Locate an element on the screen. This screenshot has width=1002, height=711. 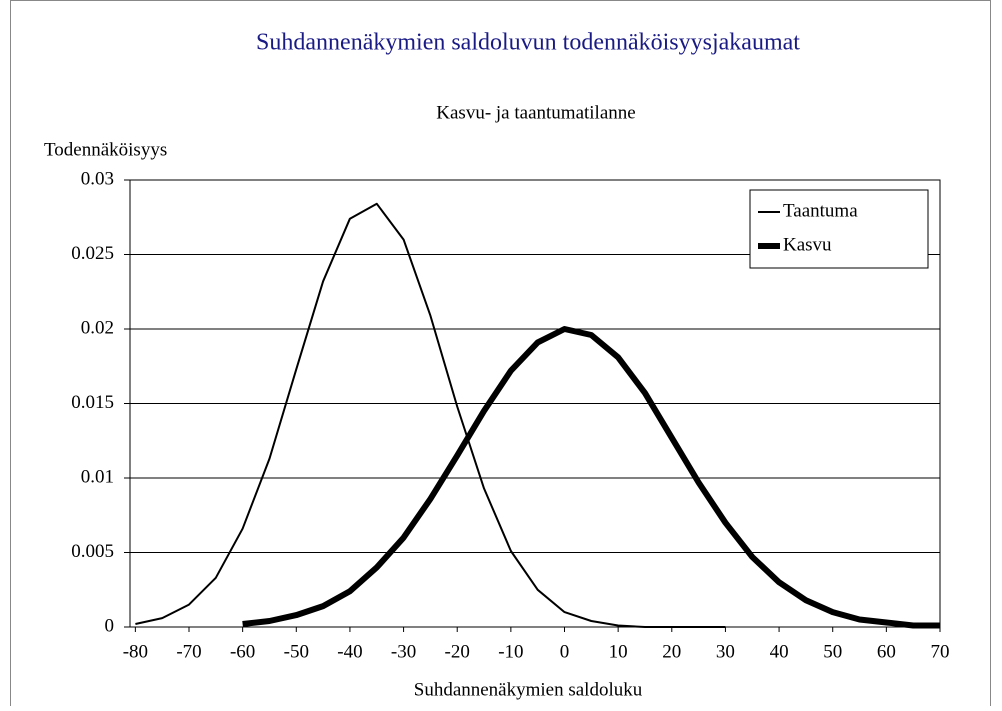
x-tick-label: 20 is located at coordinates (671, 651).